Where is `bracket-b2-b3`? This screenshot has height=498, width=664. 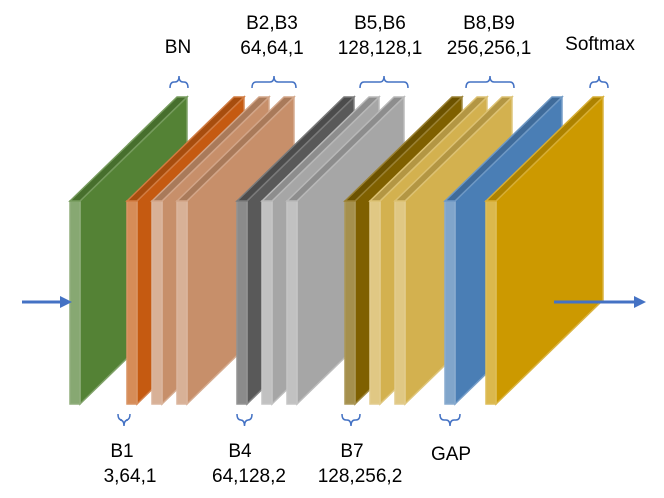 bracket-b2-b3 is located at coordinates (274, 82).